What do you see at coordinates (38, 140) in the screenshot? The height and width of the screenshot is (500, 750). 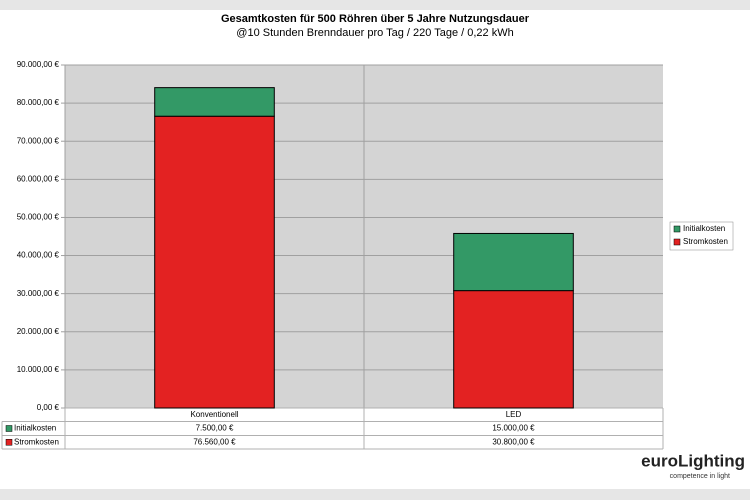 I see `y-tick-label: 70.000,00 €` at bounding box center [38, 140].